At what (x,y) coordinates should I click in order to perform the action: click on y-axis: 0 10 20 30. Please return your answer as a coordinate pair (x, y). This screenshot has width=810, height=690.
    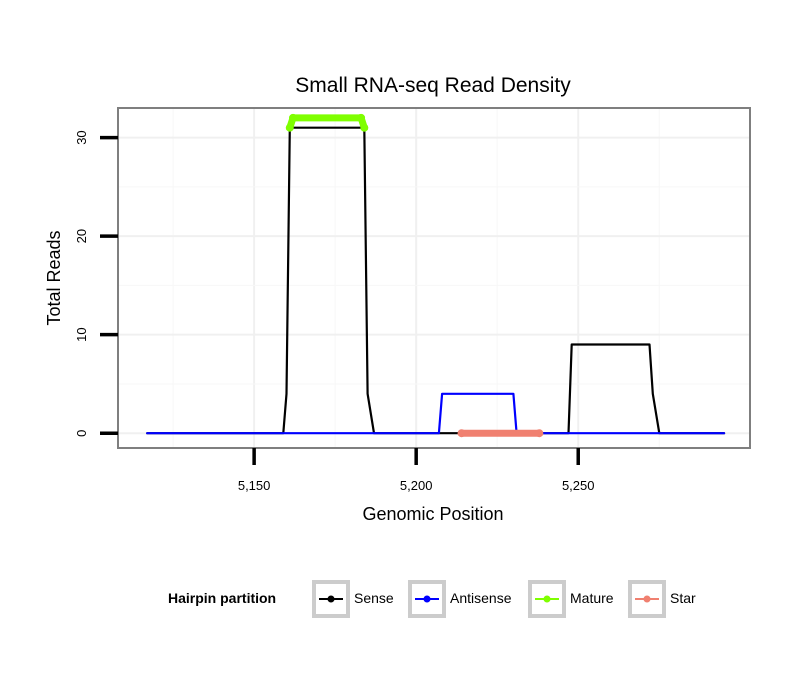
    Looking at the image, I should click on (96, 283).